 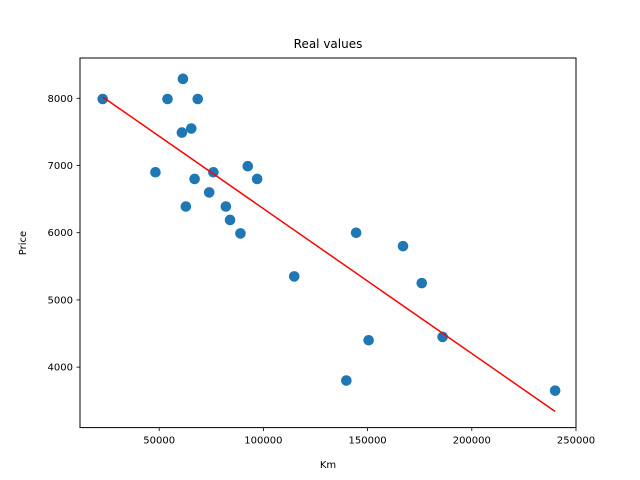 What do you see at coordinates (263, 441) in the screenshot?
I see `x-tick-label: 100000` at bounding box center [263, 441].